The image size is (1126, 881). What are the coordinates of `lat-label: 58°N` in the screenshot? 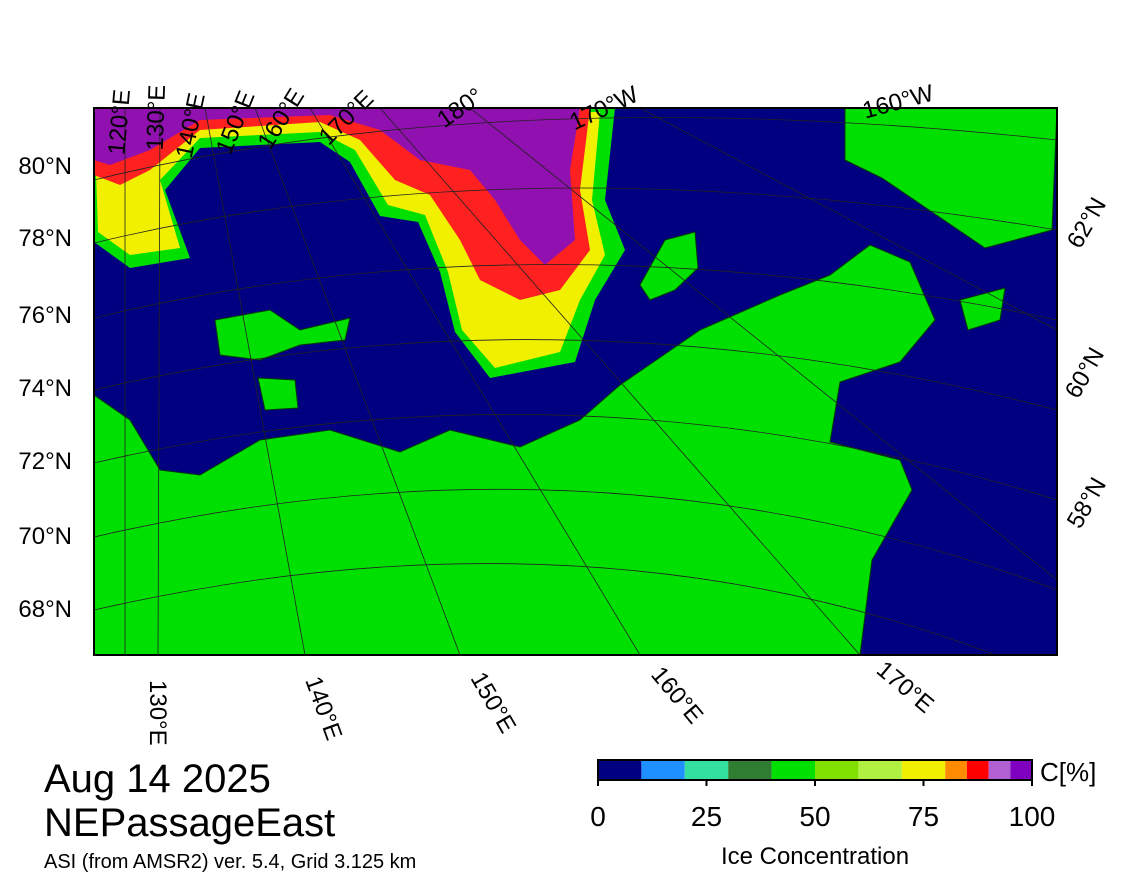 It's located at (1087, 503).